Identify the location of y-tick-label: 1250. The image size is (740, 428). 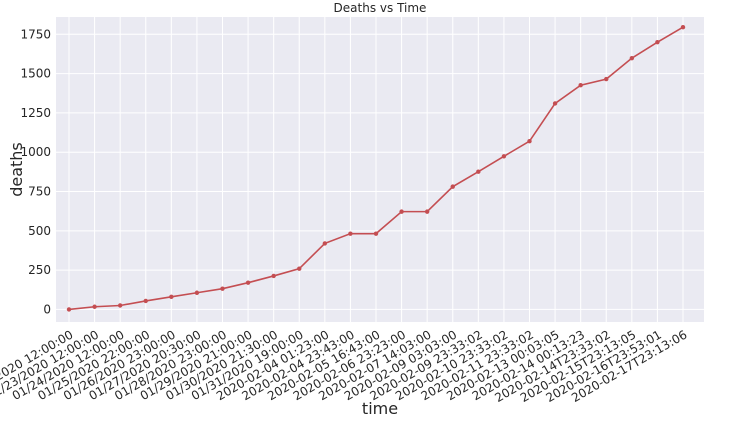
(35, 113).